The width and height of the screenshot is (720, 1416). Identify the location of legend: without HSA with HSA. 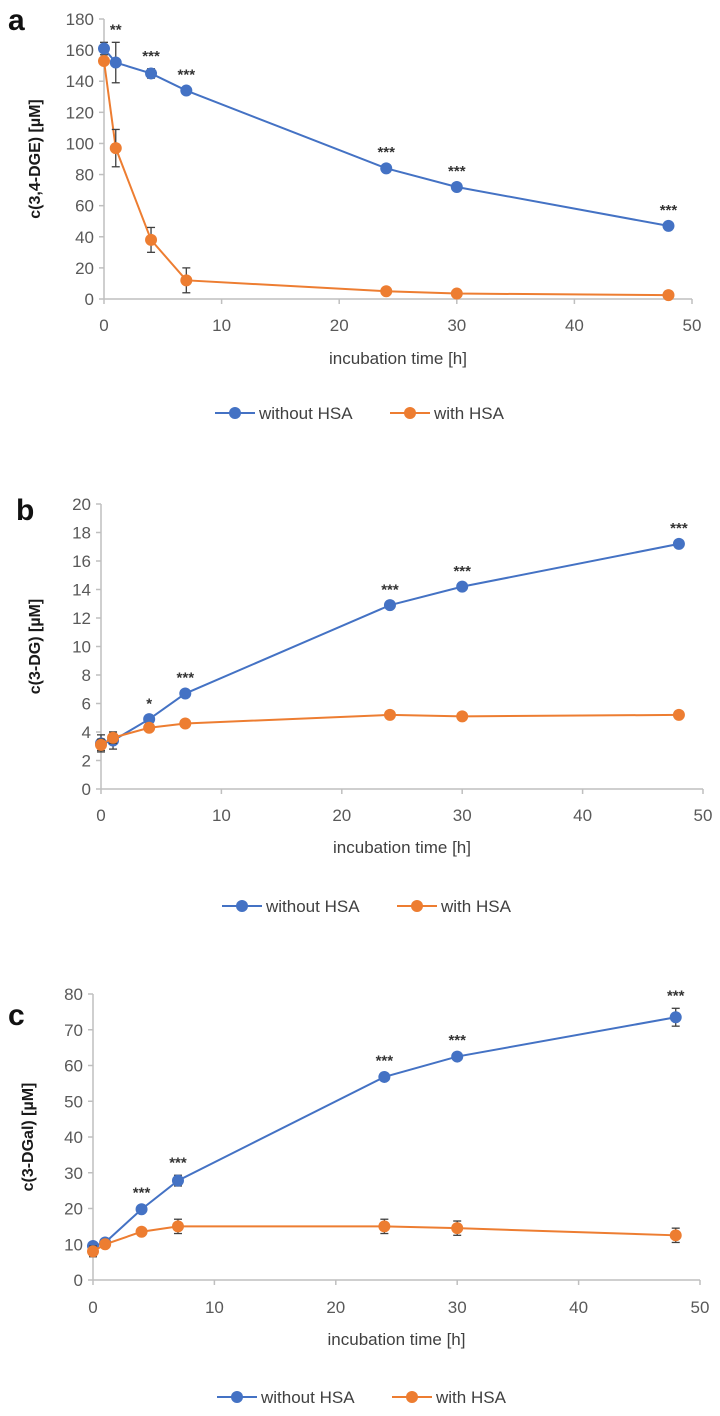
(362, 1397).